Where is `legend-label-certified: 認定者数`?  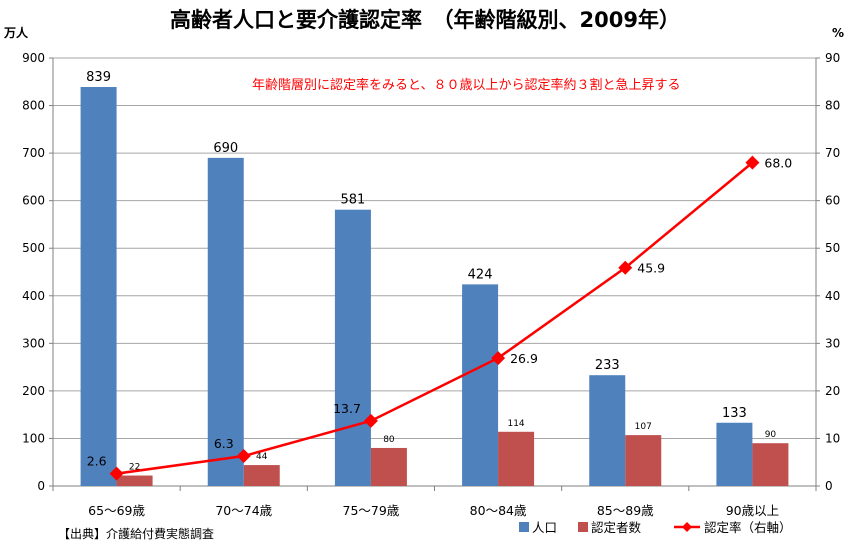
legend-label-certified: 認定者数 is located at coordinates (616, 527).